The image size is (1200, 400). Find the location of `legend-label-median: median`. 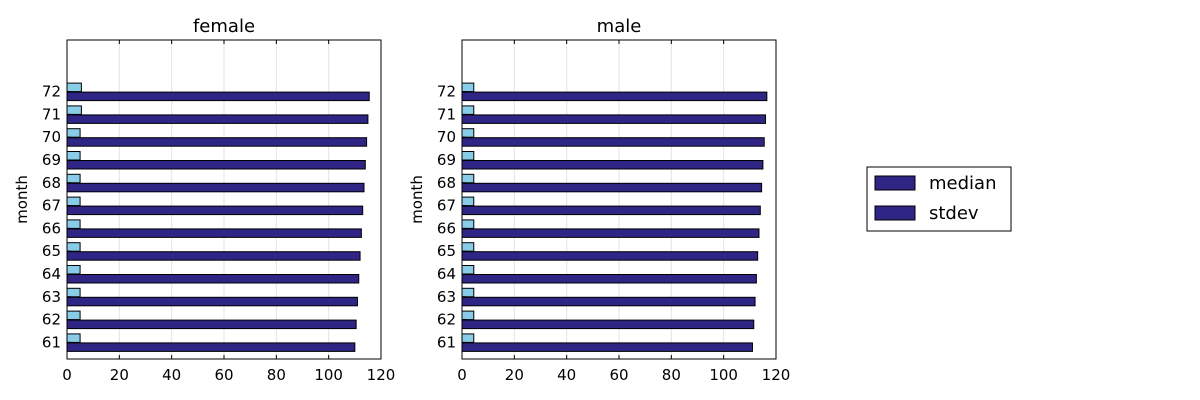

legend-label-median: median is located at coordinates (962, 183).